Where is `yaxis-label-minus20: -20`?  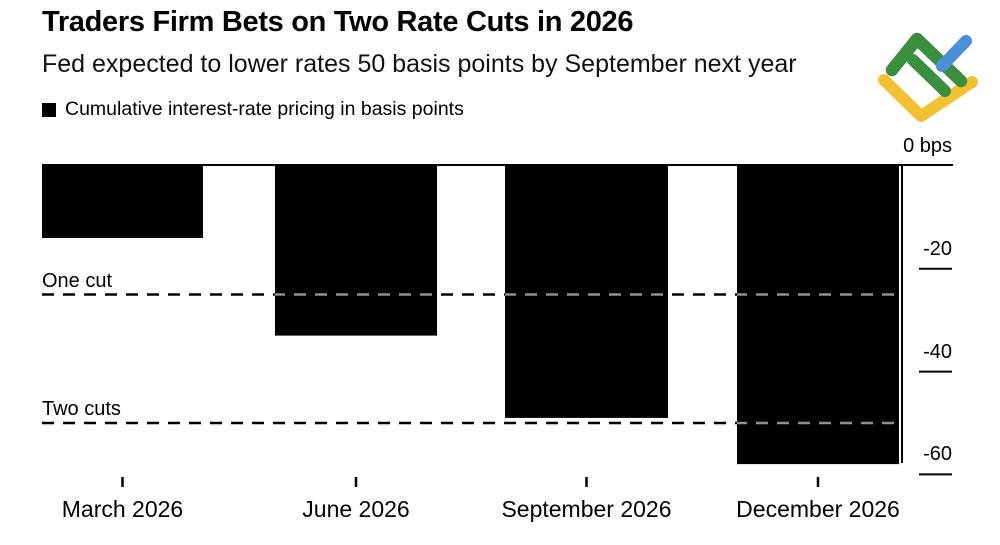
yaxis-label-minus20: -20 is located at coordinates (937, 248).